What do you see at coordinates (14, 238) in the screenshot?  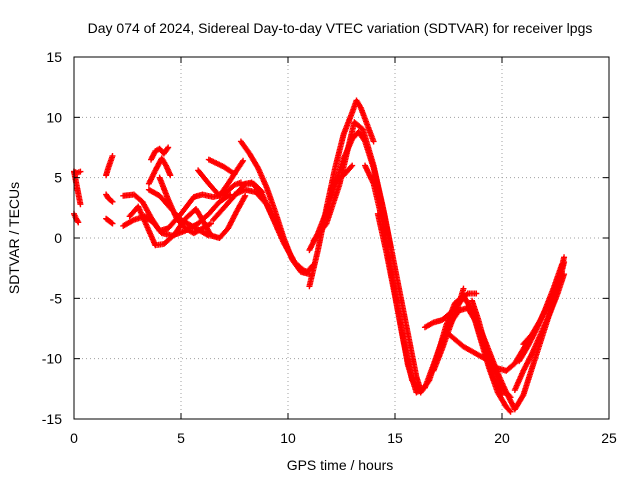 I see `y-axis-label: SDTVAR / TECUs` at bounding box center [14, 238].